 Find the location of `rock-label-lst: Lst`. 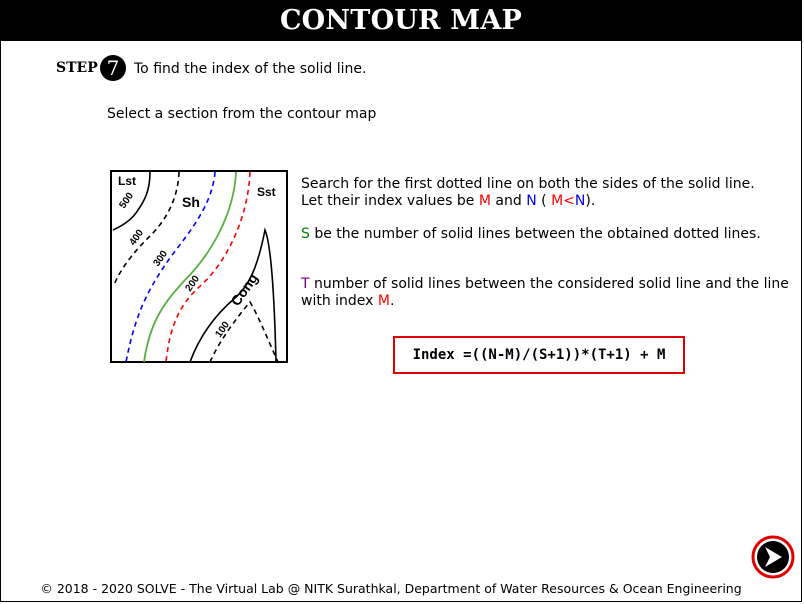

rock-label-lst: Lst is located at coordinates (127, 181).